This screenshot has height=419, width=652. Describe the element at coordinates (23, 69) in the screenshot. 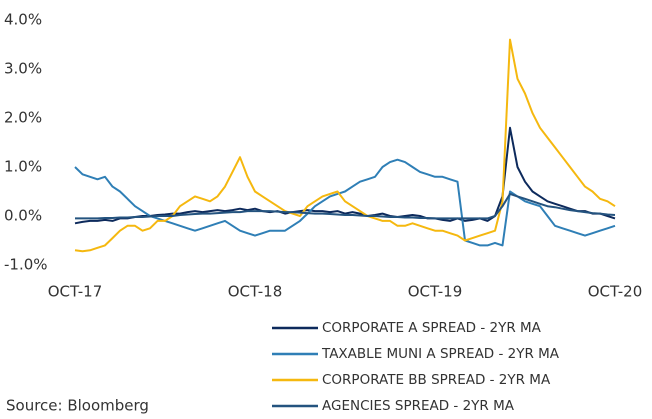

I see `y-tick-label: 3.0%` at that location.